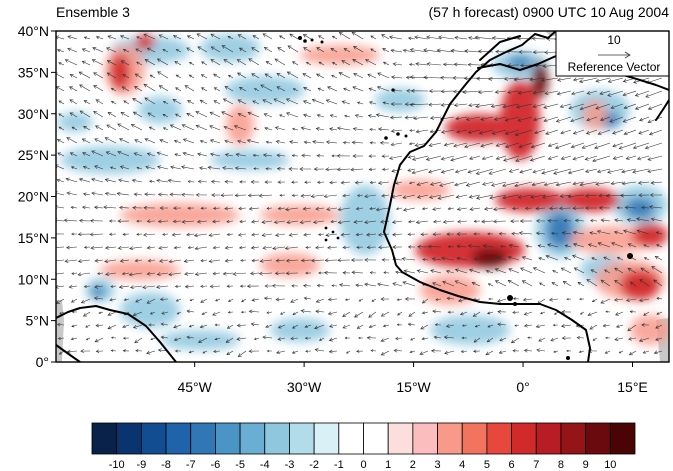 The width and height of the screenshot is (673, 471). Describe the element at coordinates (42, 362) in the screenshot. I see `lat-label: 0°` at that location.